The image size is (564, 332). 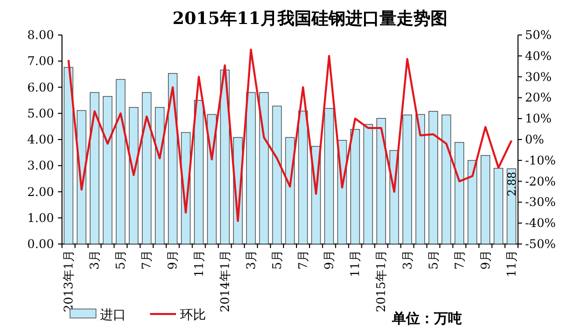 What do you see at coordinates (540, 223) in the screenshot?
I see `y2-tick-label: -40%` at bounding box center [540, 223].